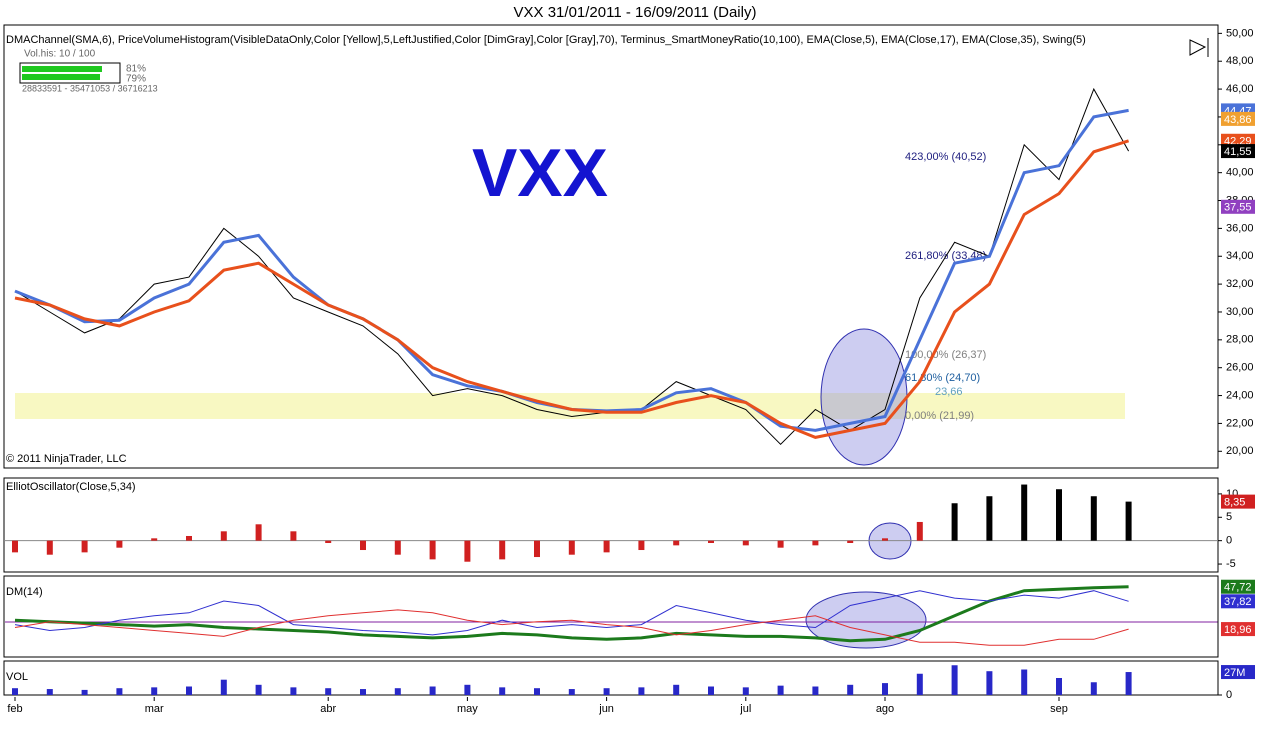 The width and height of the screenshot is (1280, 740). Describe the element at coordinates (1240, 312) in the screenshot. I see `y-tick-label: 30,00` at that location.